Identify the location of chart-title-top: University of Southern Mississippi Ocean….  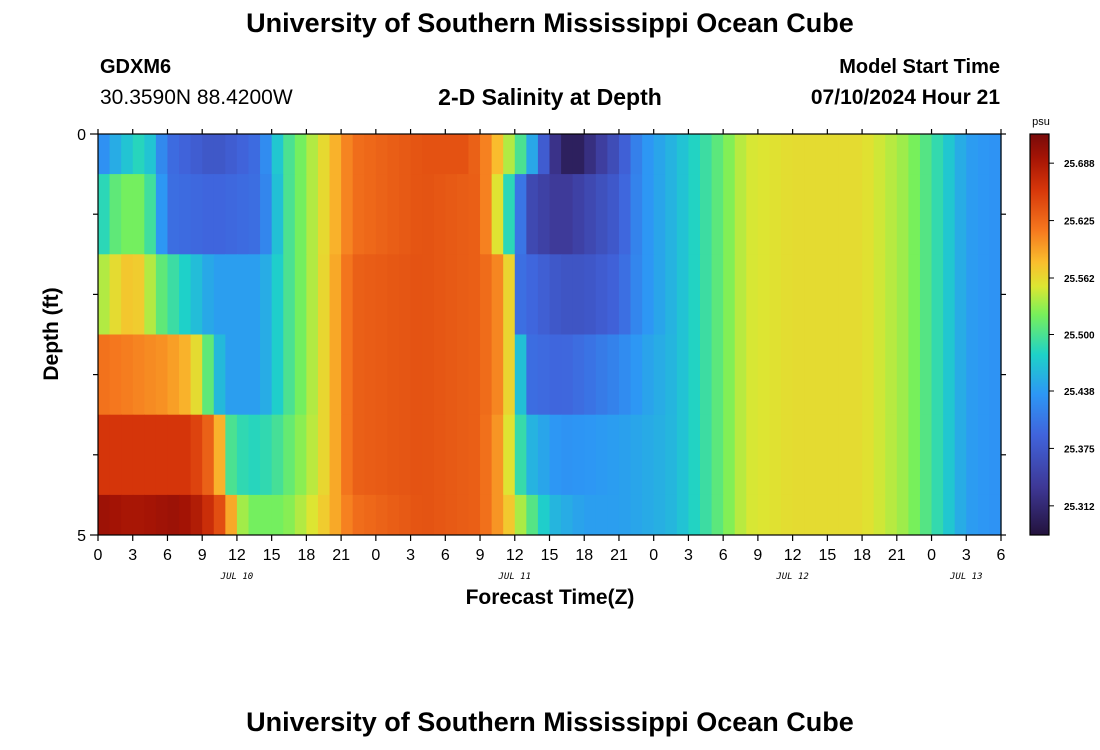
(550, 23).